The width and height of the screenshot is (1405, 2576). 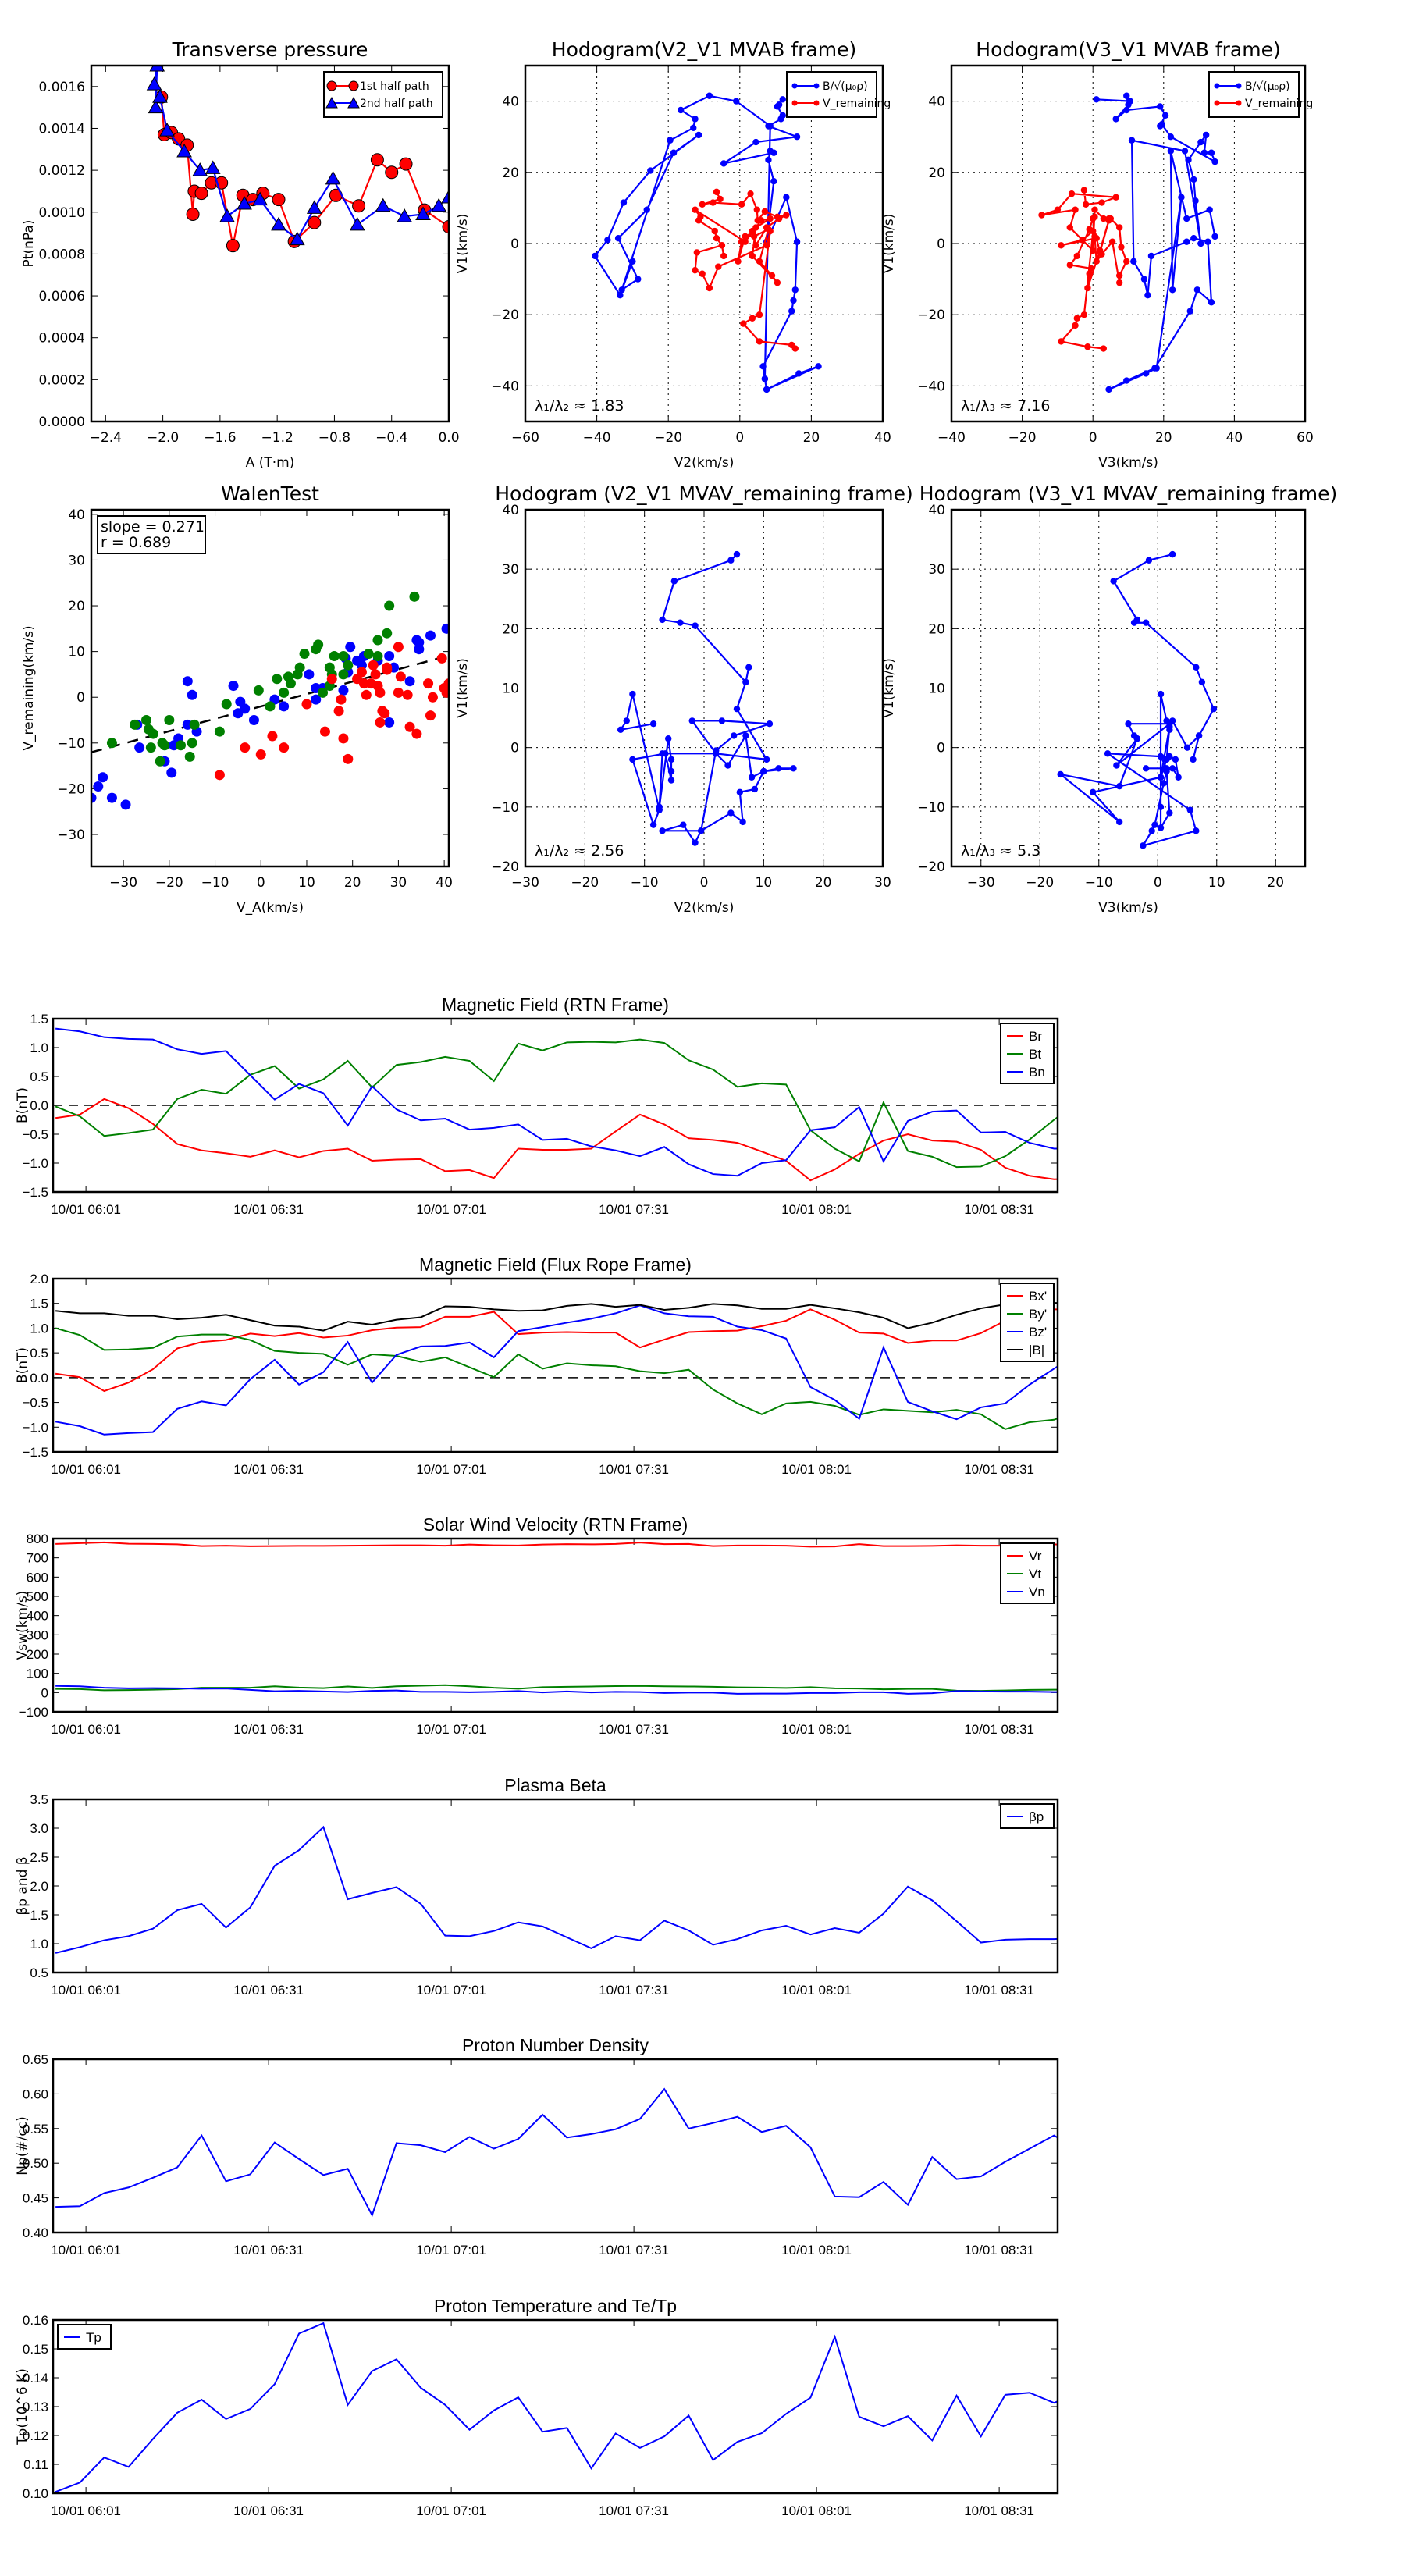 What do you see at coordinates (556, 1317) in the screenshot?
I see `series-line-b` at bounding box center [556, 1317].